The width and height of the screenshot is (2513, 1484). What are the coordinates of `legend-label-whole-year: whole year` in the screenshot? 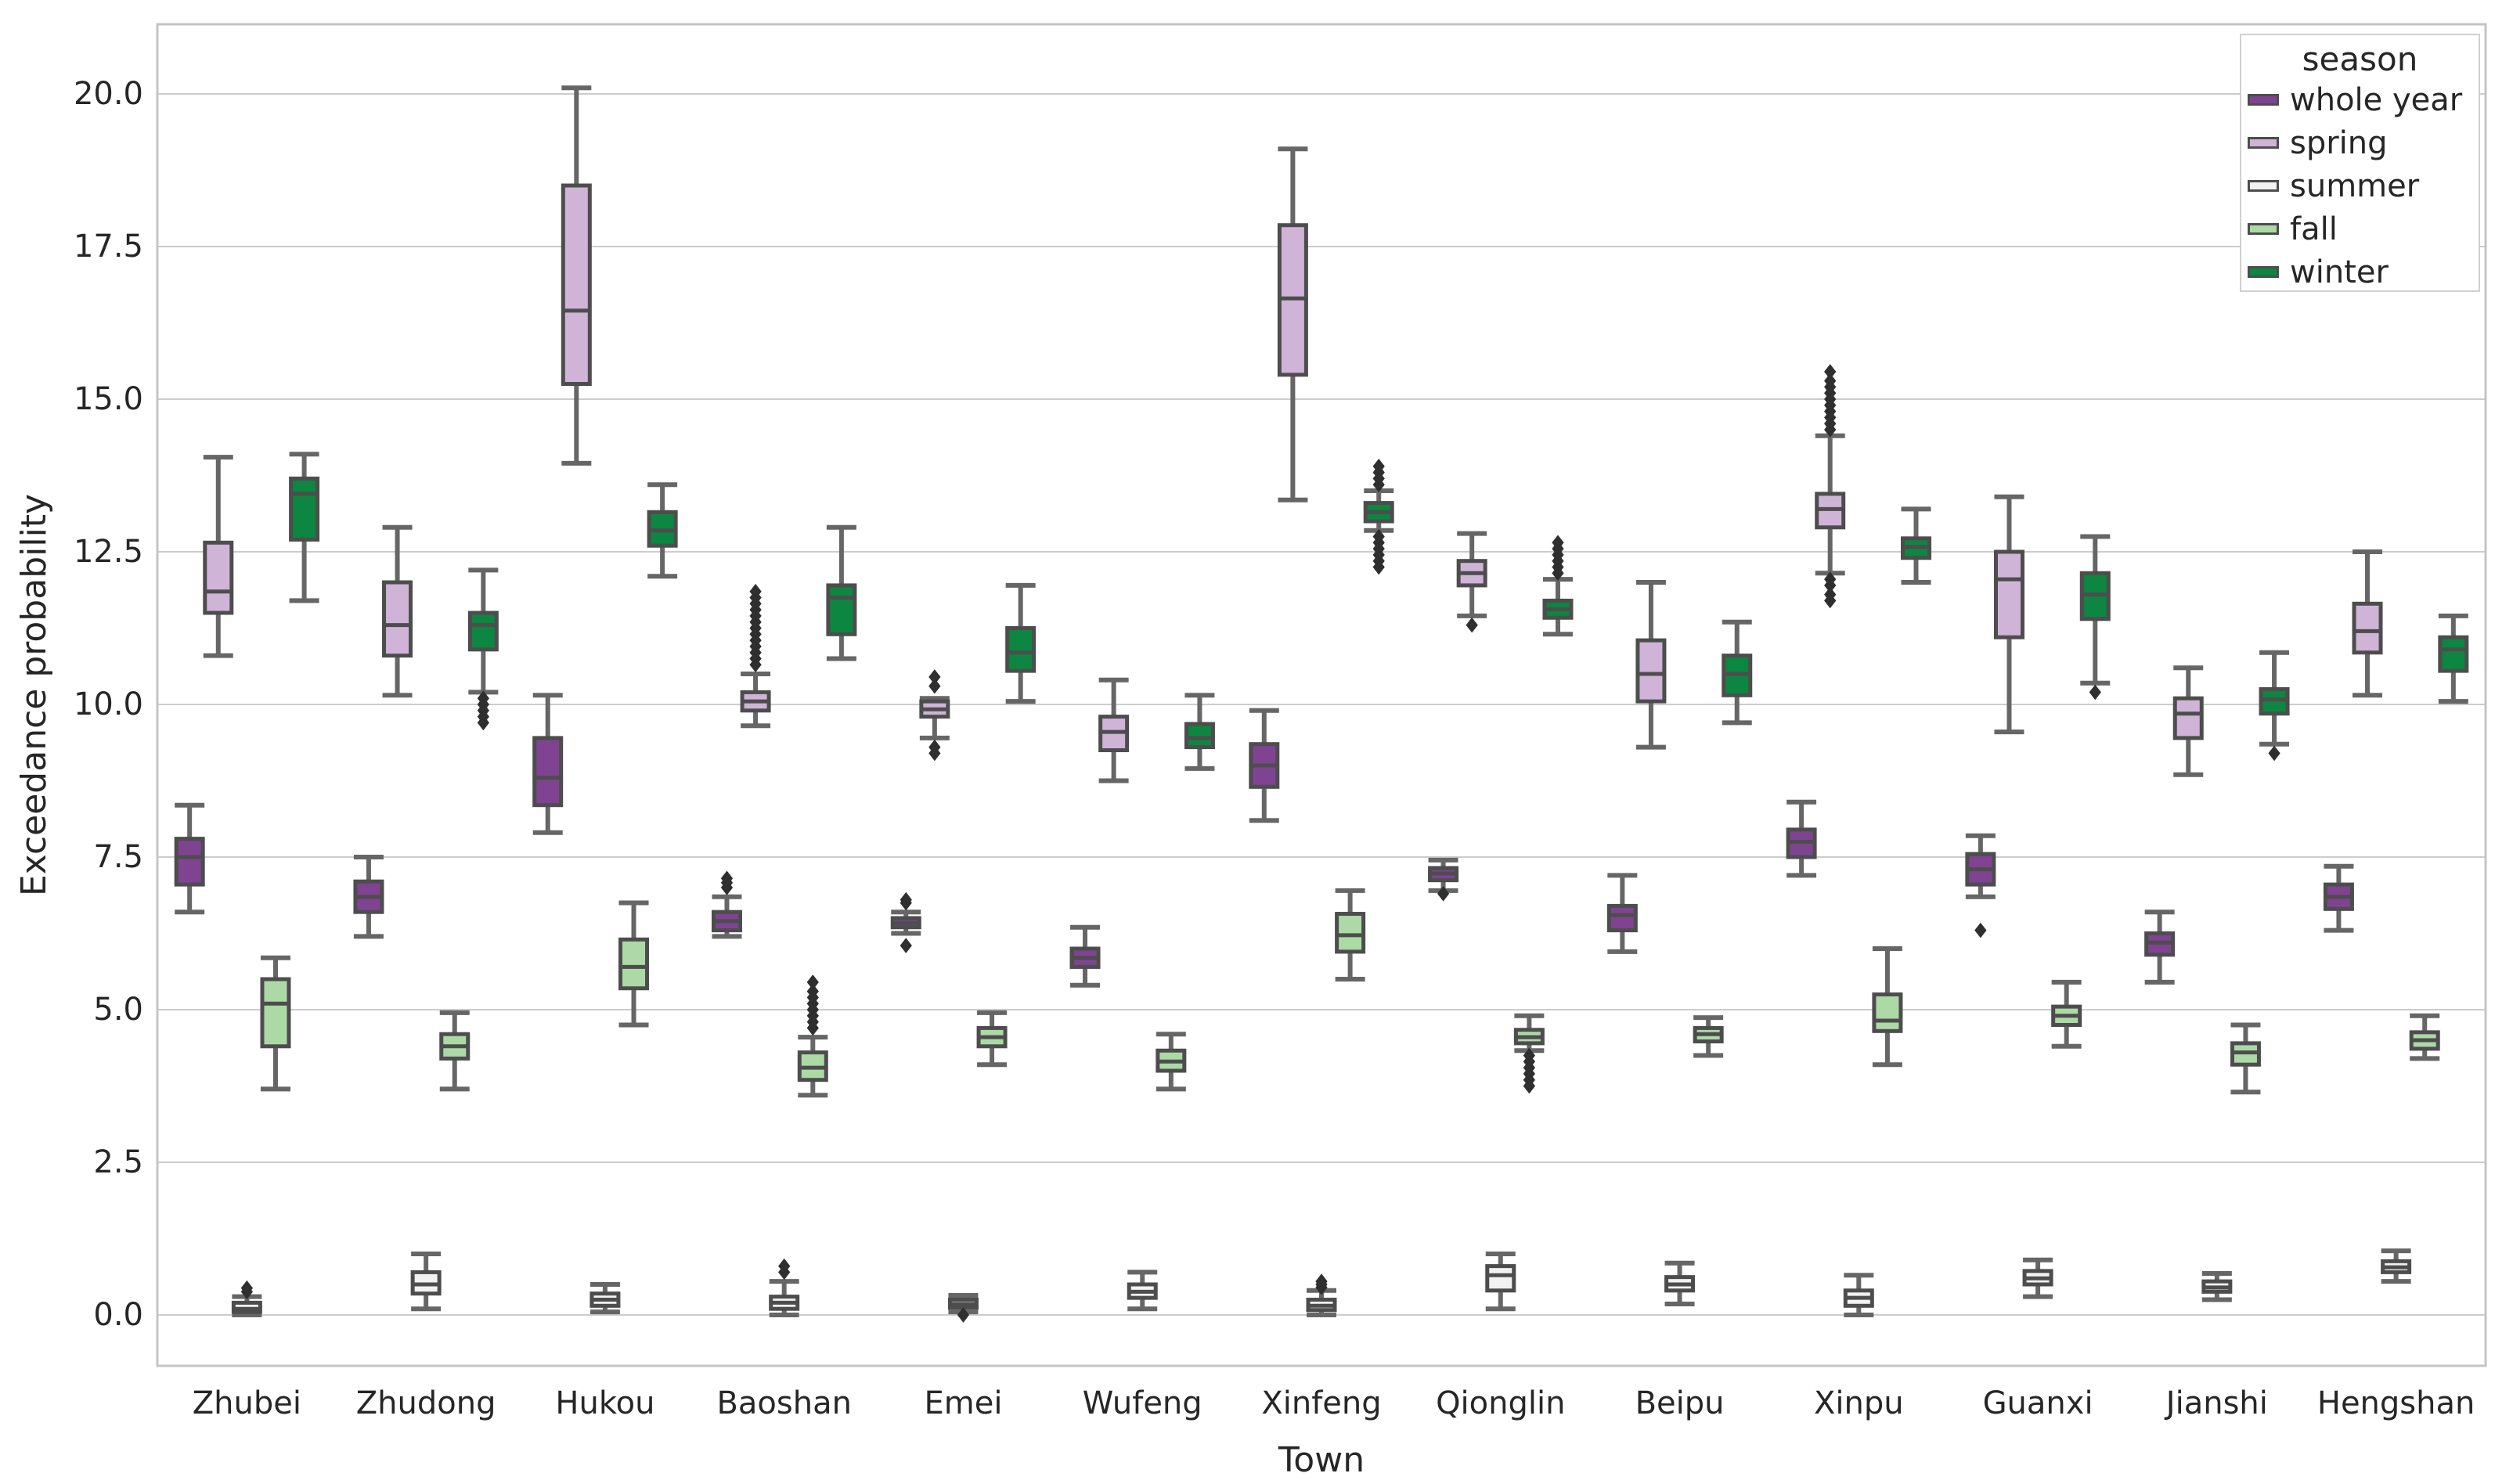 It's located at (2376, 99).